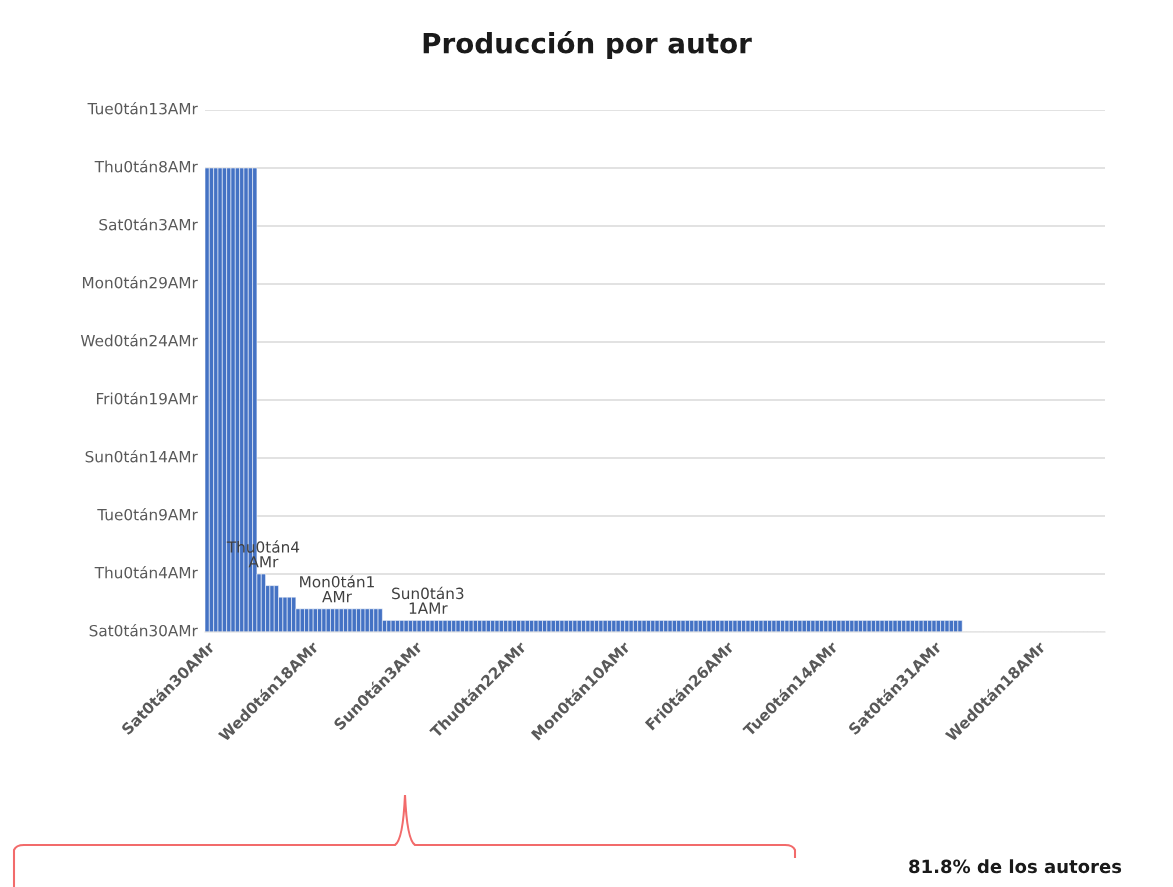  What do you see at coordinates (147, 398) in the screenshot?
I see `ref-line-label: Fri0tán19AMr` at bounding box center [147, 398].